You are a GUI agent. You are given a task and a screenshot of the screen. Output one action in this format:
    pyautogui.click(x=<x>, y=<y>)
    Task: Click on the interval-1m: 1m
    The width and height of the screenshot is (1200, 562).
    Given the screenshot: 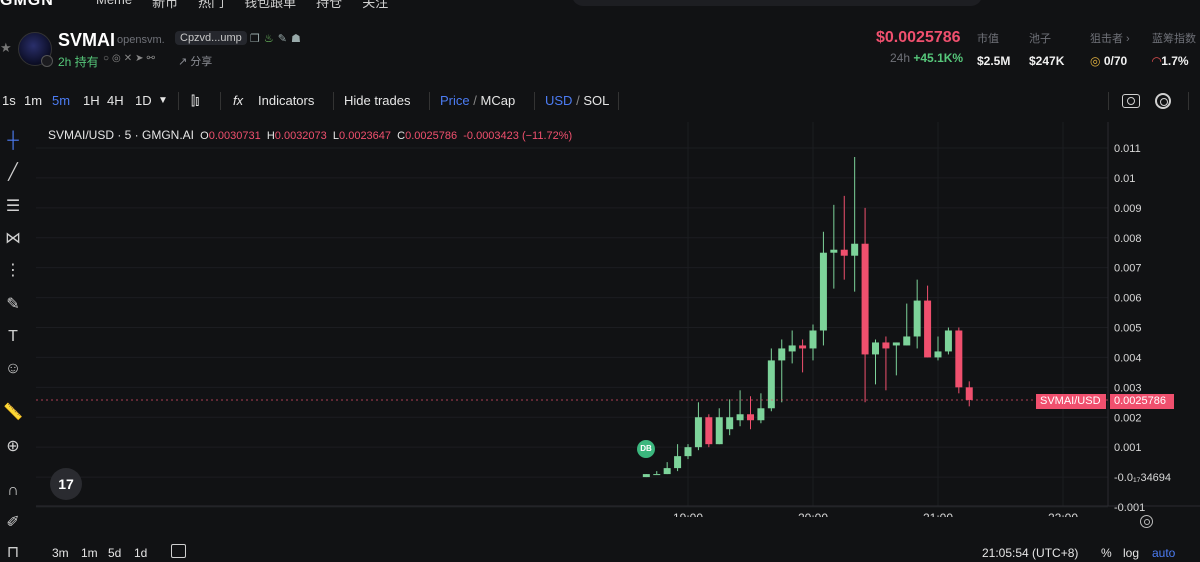 What is the action you would take?
    pyautogui.click(x=33, y=100)
    